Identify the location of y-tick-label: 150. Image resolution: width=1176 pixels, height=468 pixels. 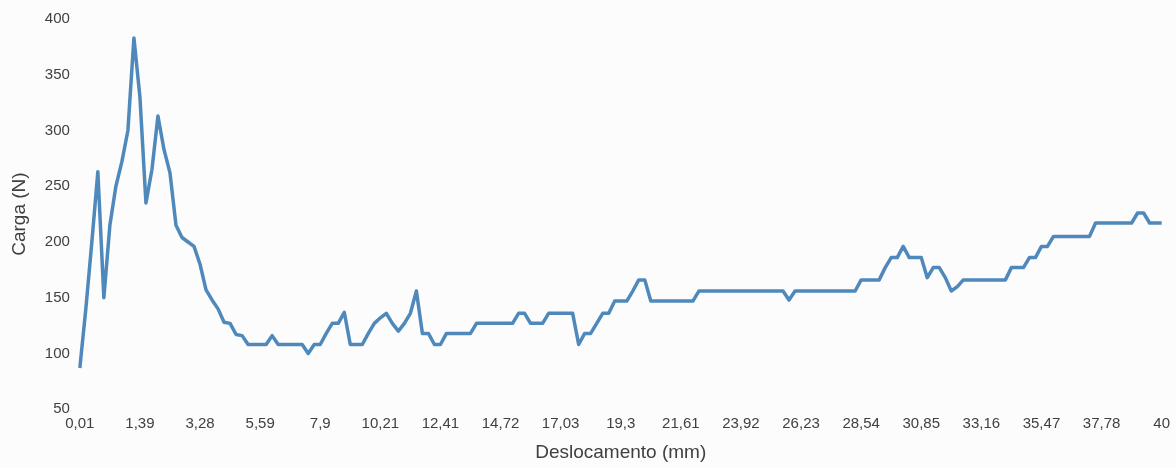
(57, 296).